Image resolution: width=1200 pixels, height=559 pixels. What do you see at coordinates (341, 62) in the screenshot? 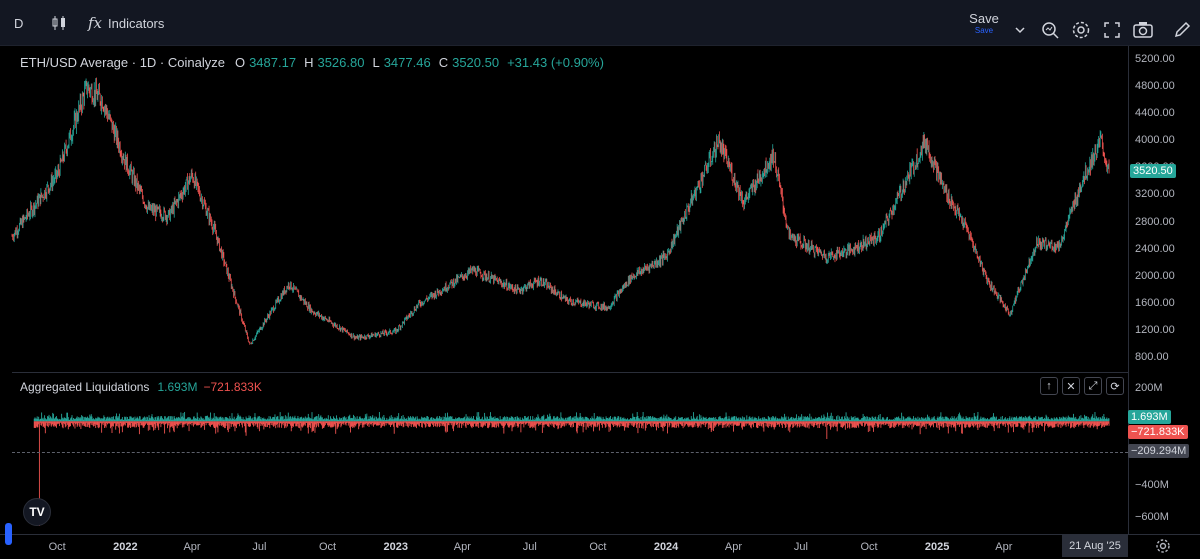
I see `high-value: 3526.80` at bounding box center [341, 62].